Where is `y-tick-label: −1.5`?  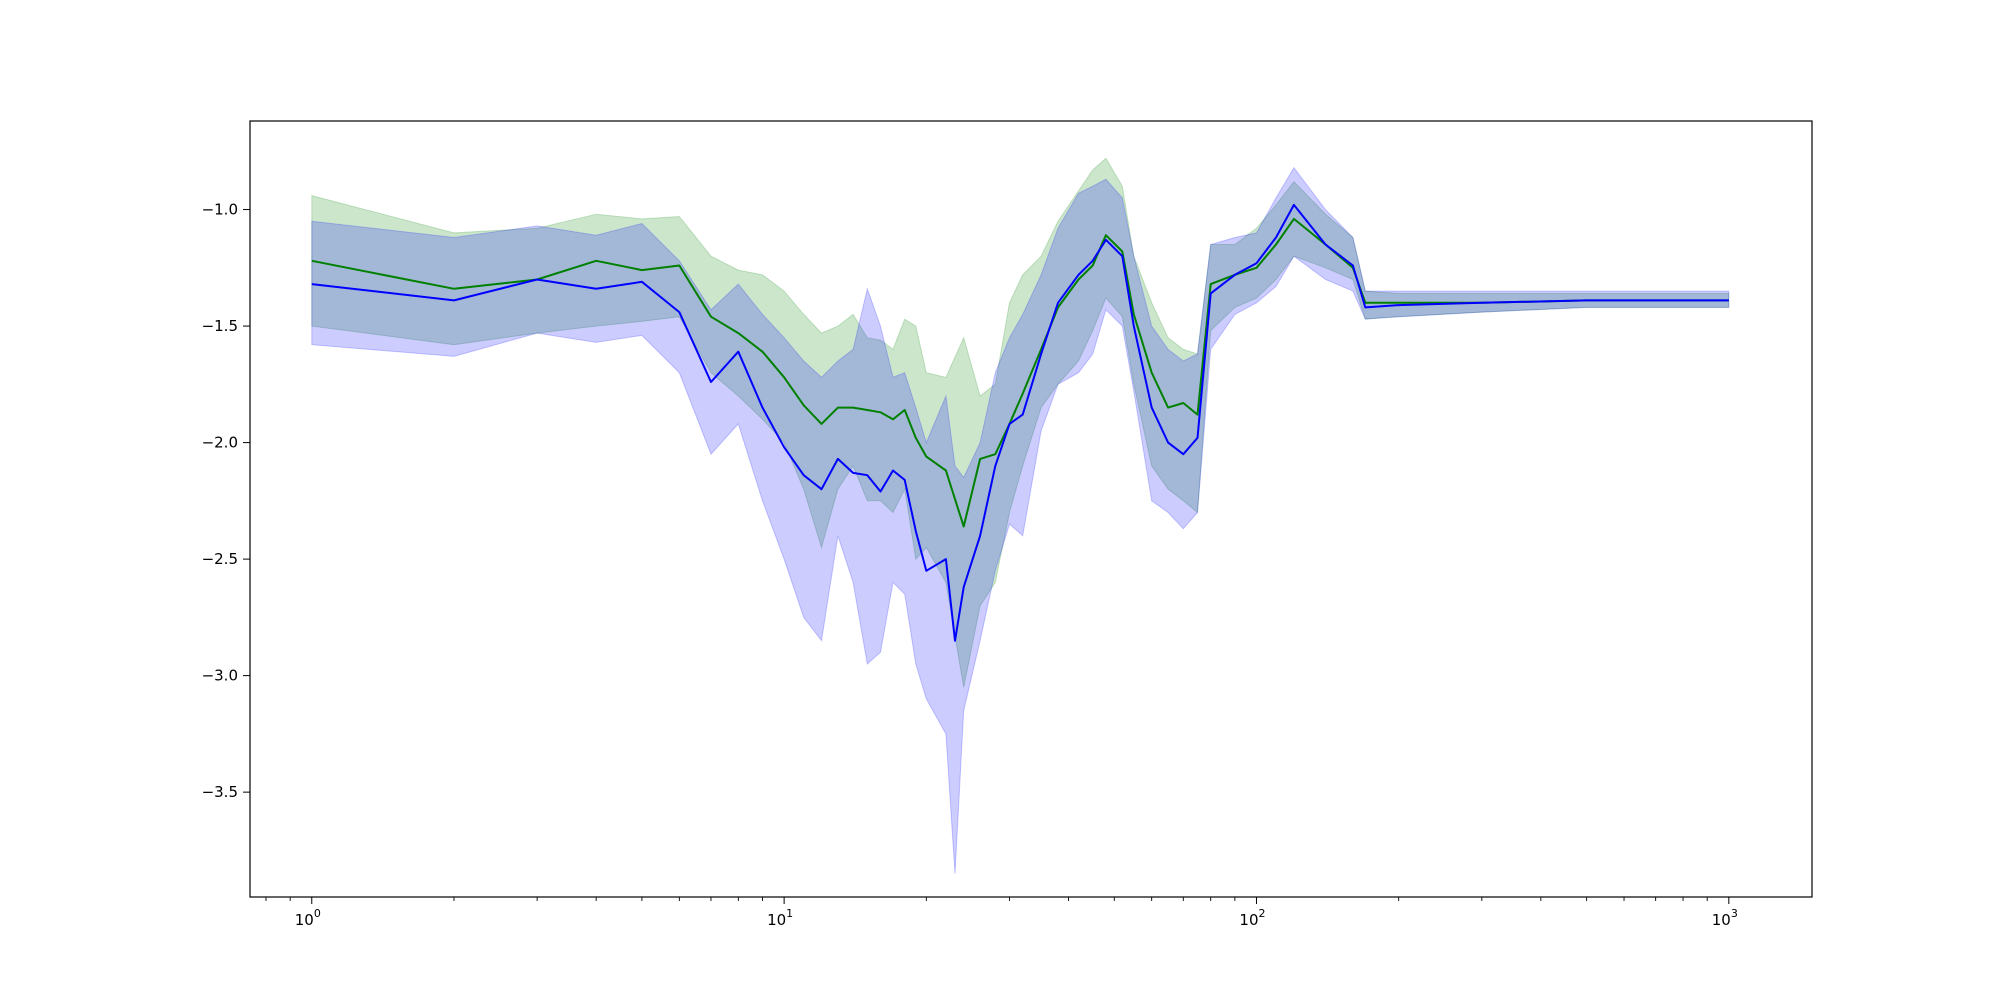
y-tick-label: −1.5 is located at coordinates (220, 326).